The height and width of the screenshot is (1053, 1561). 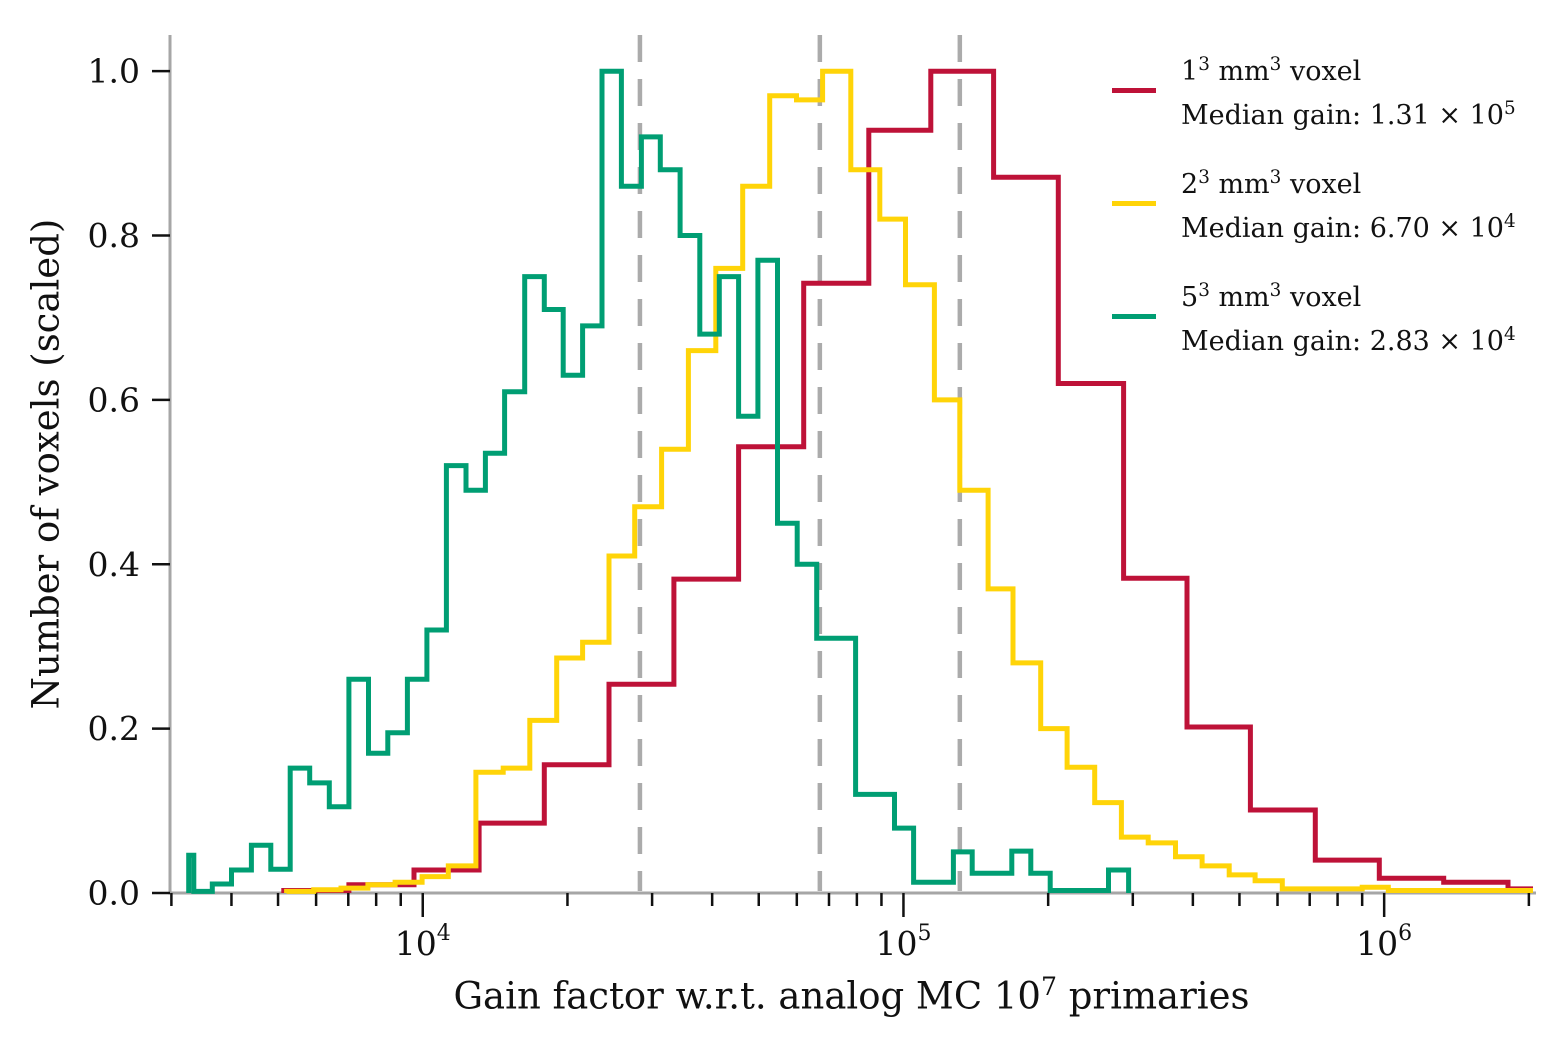 I want to click on legend-swatch-yellow, so click(x=1134, y=203).